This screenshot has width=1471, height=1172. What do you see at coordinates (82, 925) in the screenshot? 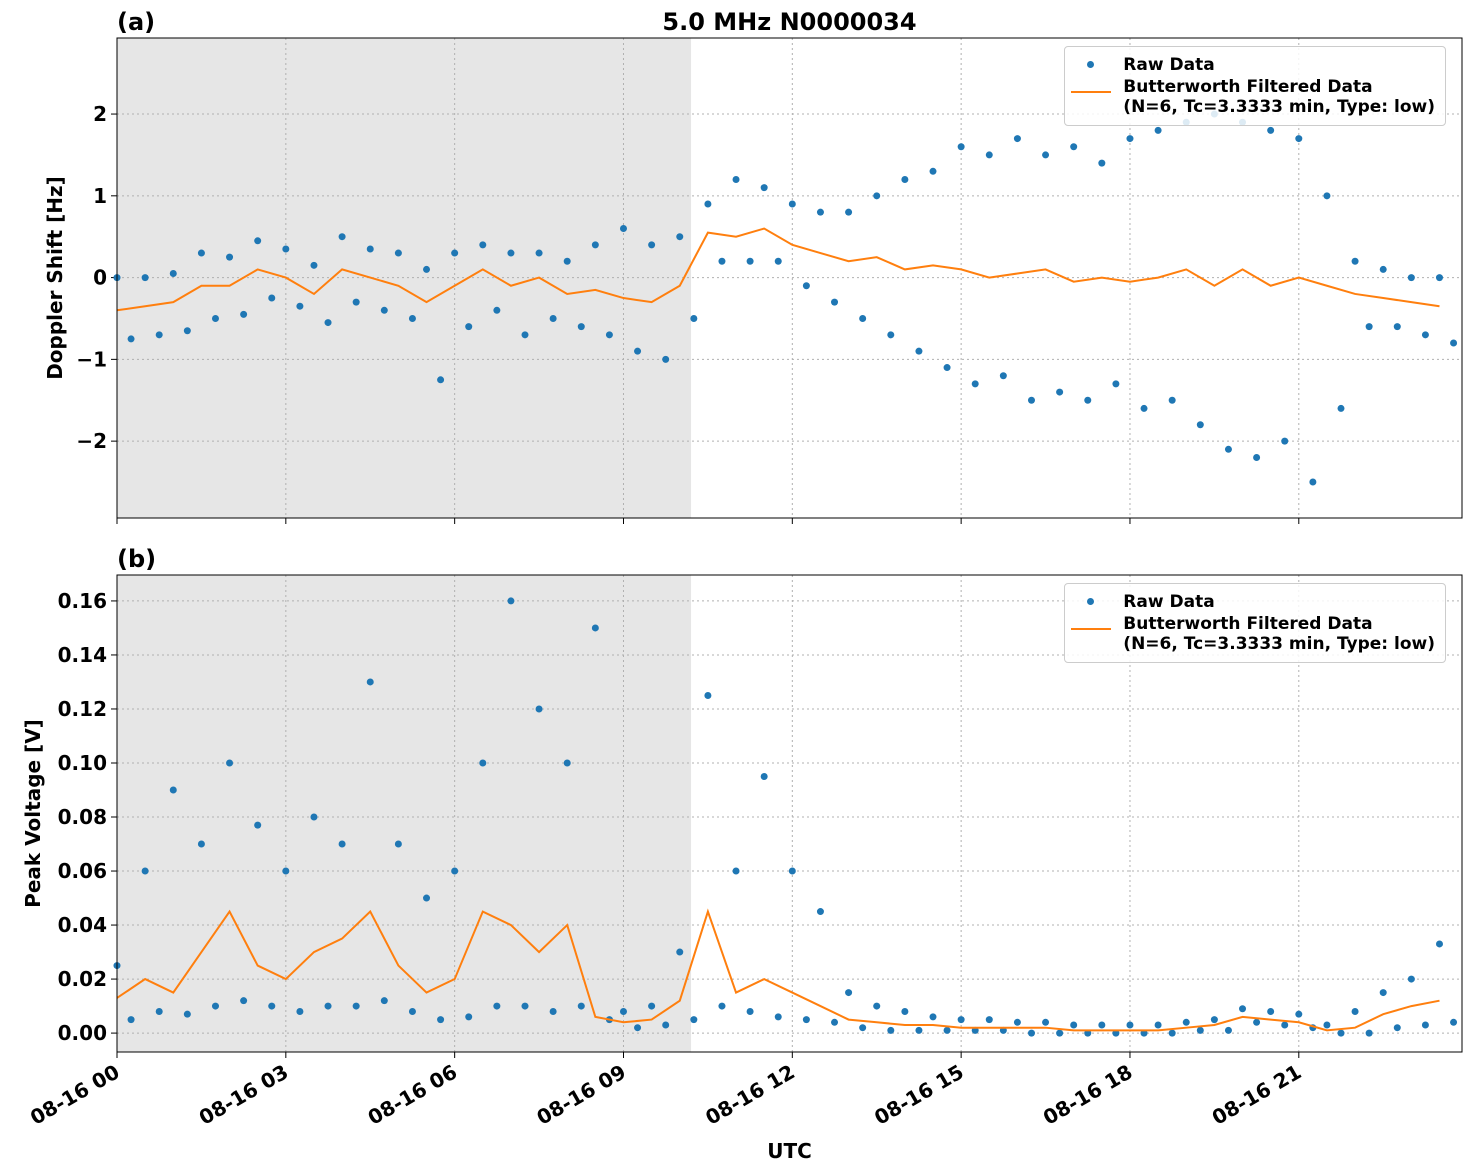
I see `y-tick-label: 0.04` at bounding box center [82, 925].